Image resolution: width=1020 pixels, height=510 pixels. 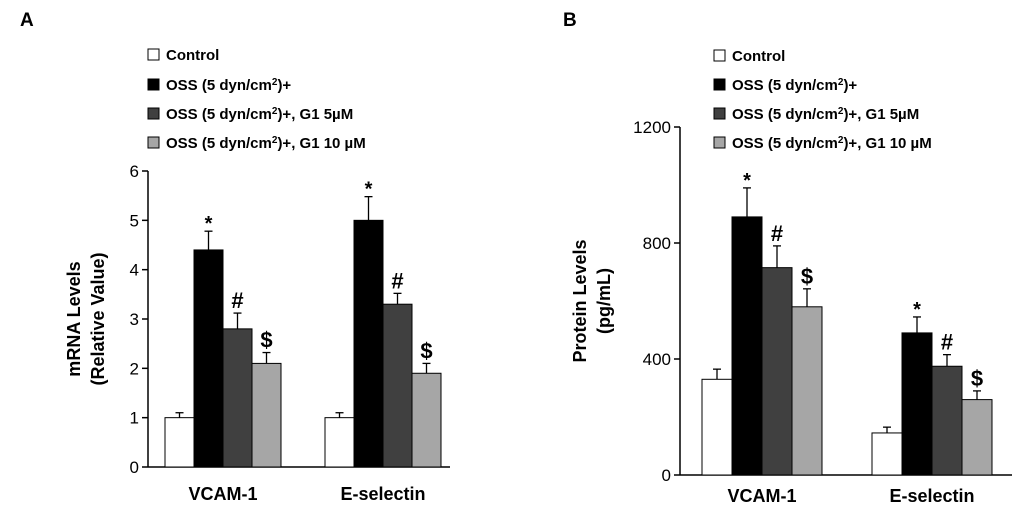 What do you see at coordinates (657, 359) in the screenshot?
I see `y-tick-label: 400` at bounding box center [657, 359].